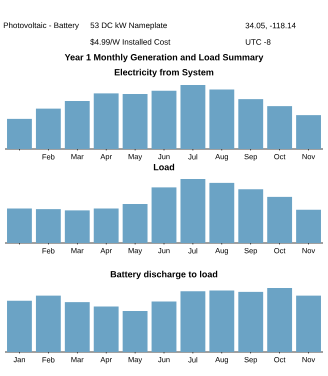 The width and height of the screenshot is (328, 376). What do you see at coordinates (164, 73) in the screenshot?
I see `chart-subtitle: Electricity from System` at bounding box center [164, 73].